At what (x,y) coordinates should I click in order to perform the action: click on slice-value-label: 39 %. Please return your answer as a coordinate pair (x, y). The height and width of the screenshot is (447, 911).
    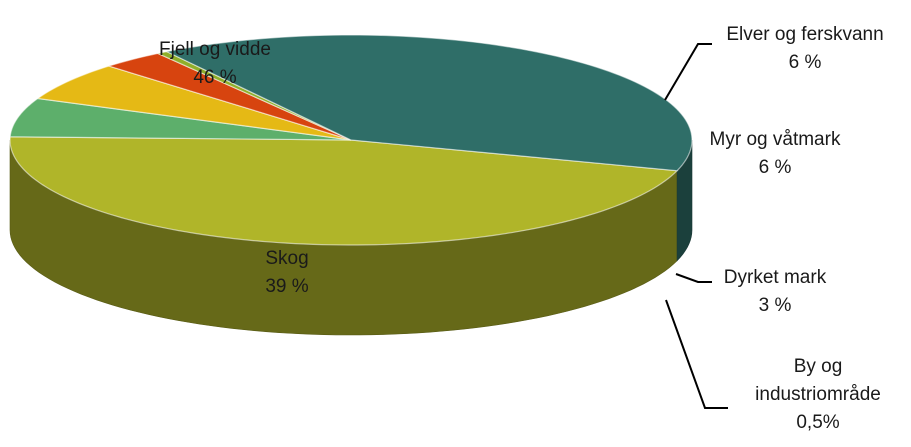
    Looking at the image, I should click on (286, 286).